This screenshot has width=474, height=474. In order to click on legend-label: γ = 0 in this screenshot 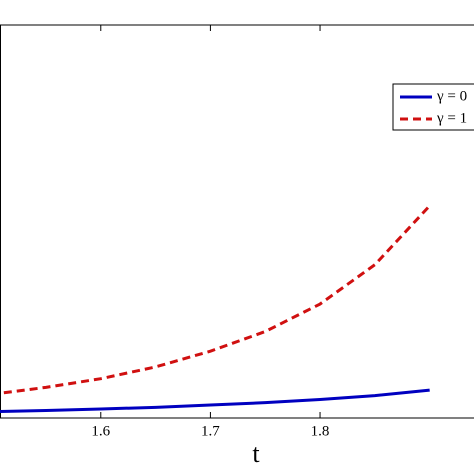, I will do `click(451, 96)`.